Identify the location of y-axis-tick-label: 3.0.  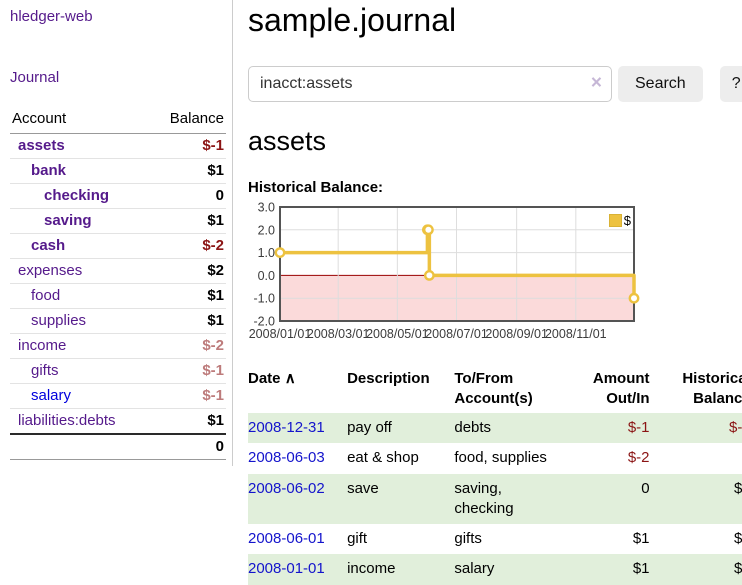
(266, 208).